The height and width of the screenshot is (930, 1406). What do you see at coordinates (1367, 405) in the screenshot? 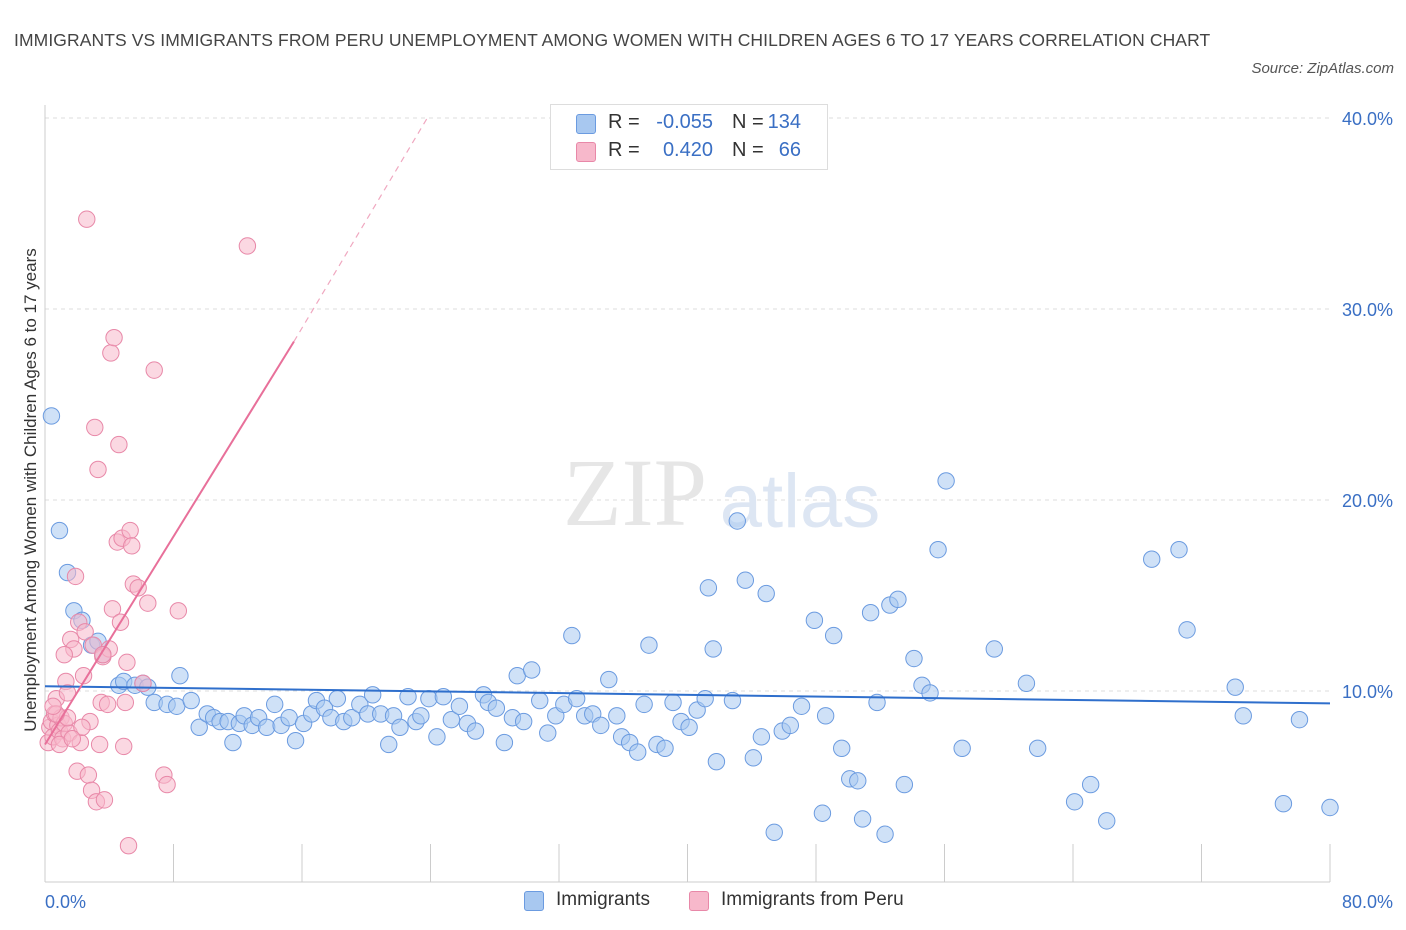
I see `y-tick-labels: 10.0% 20.0% 30.0% 40.0%` at bounding box center [1367, 405].